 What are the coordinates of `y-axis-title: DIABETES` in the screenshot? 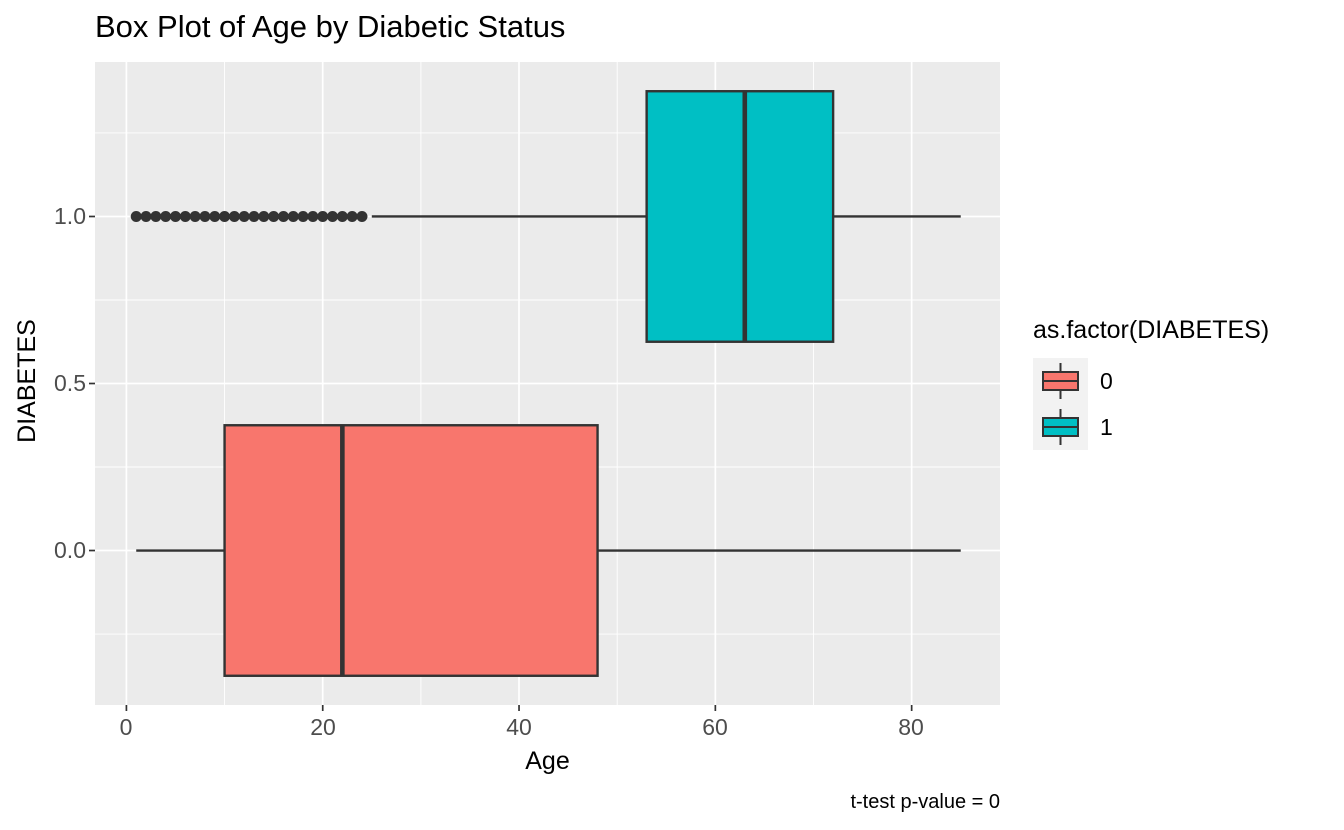 It's located at (27, 381).